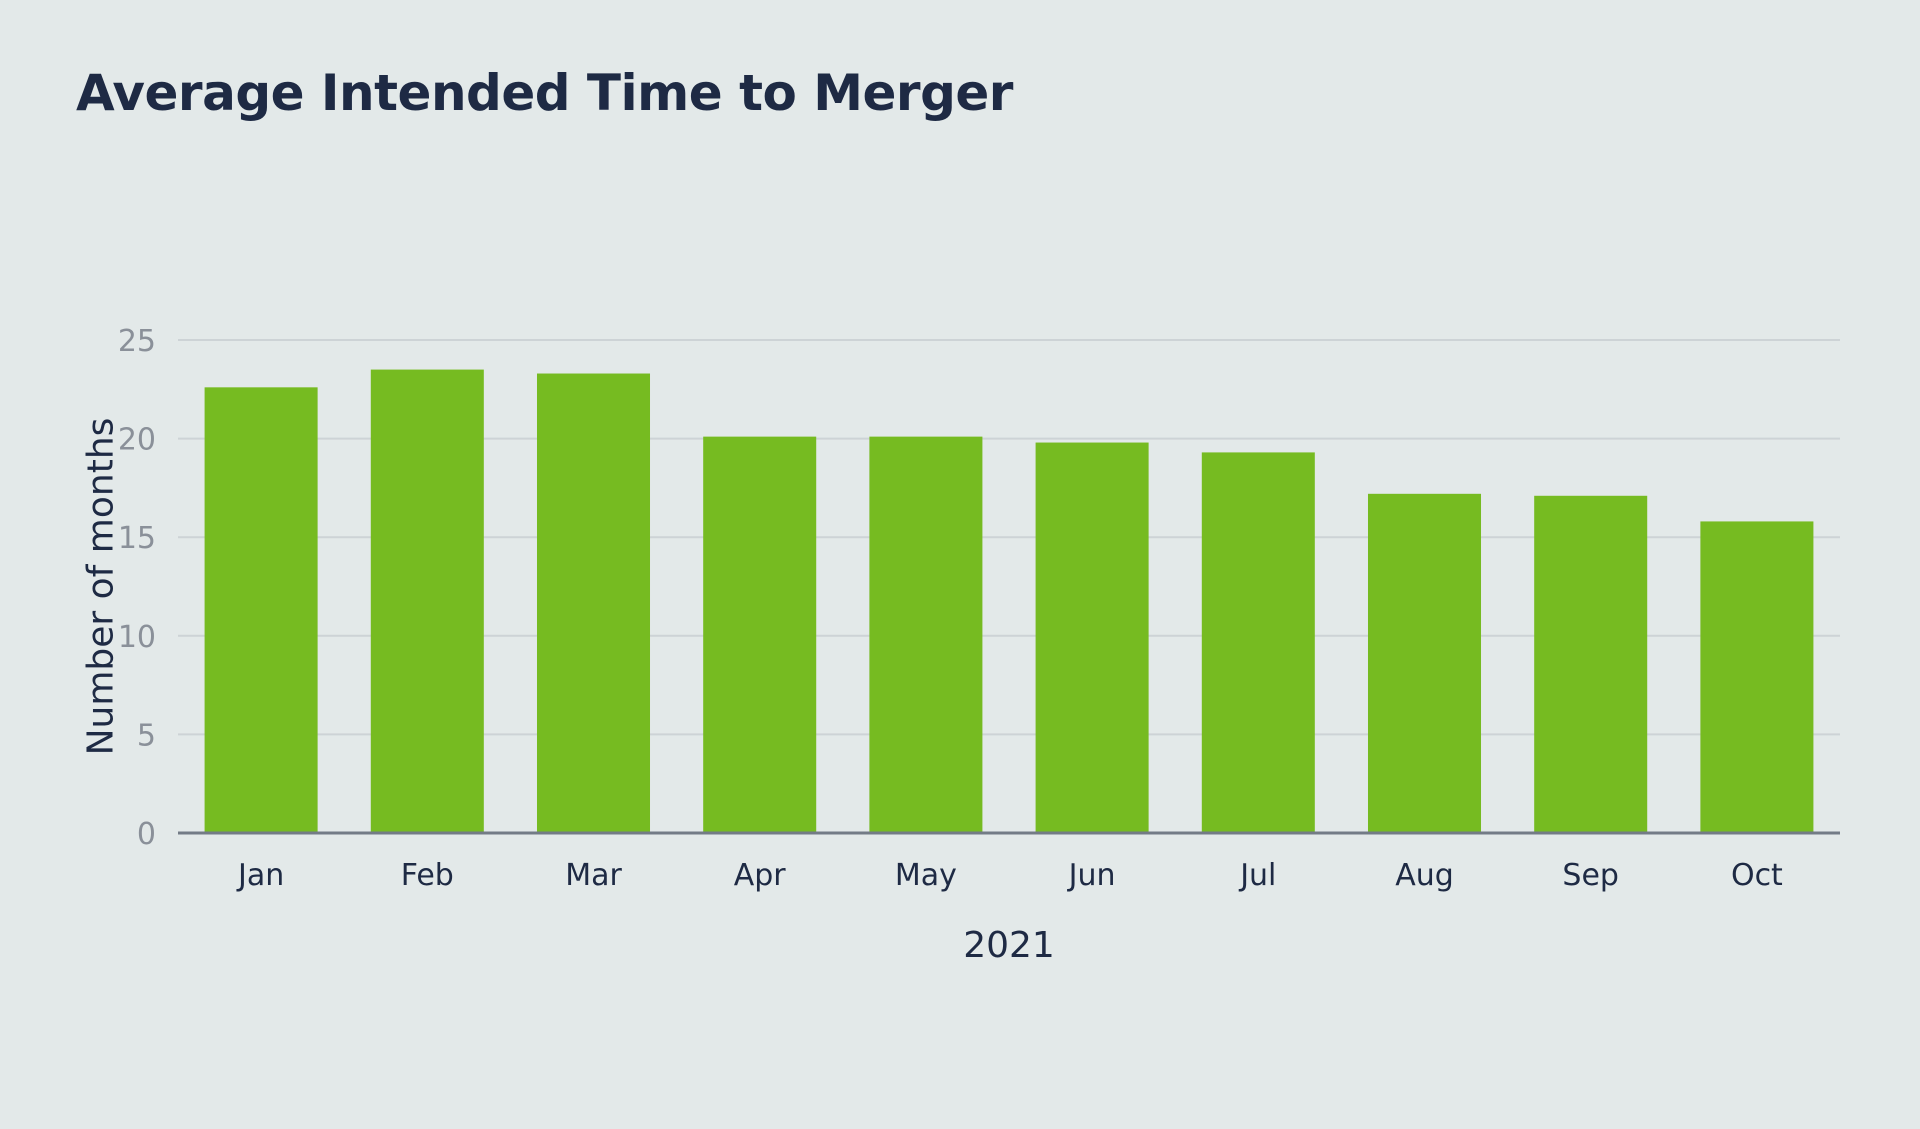 This screenshot has width=1920, height=1129. What do you see at coordinates (593, 603) in the screenshot?
I see `bar-mar` at bounding box center [593, 603].